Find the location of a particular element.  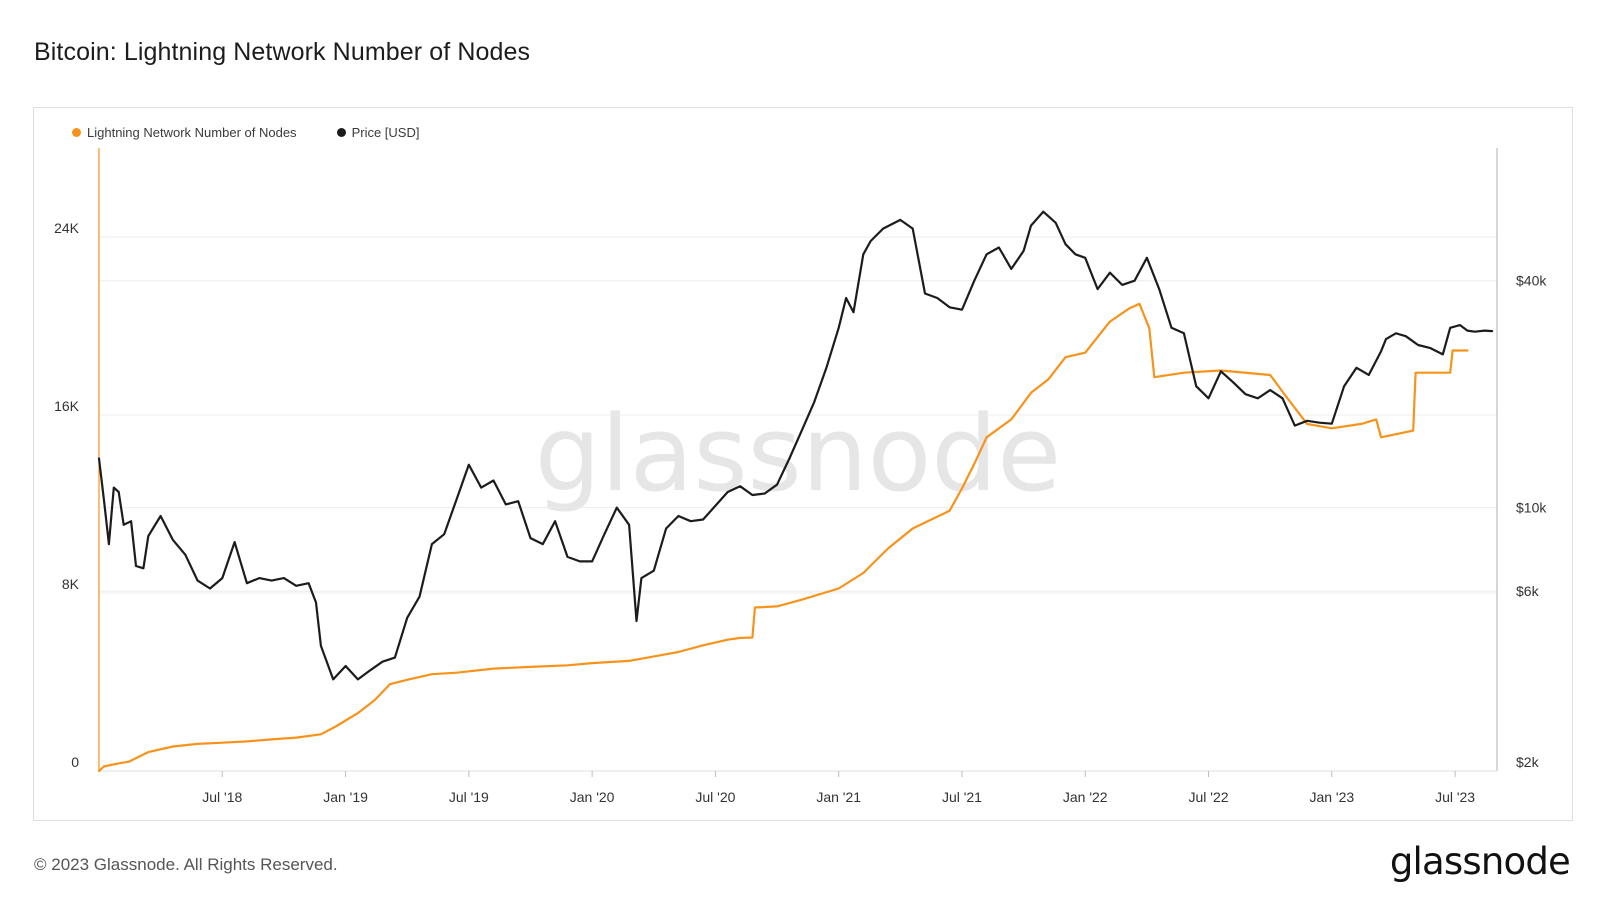

y-left-tick-label-1: 8K is located at coordinates (71, 584).